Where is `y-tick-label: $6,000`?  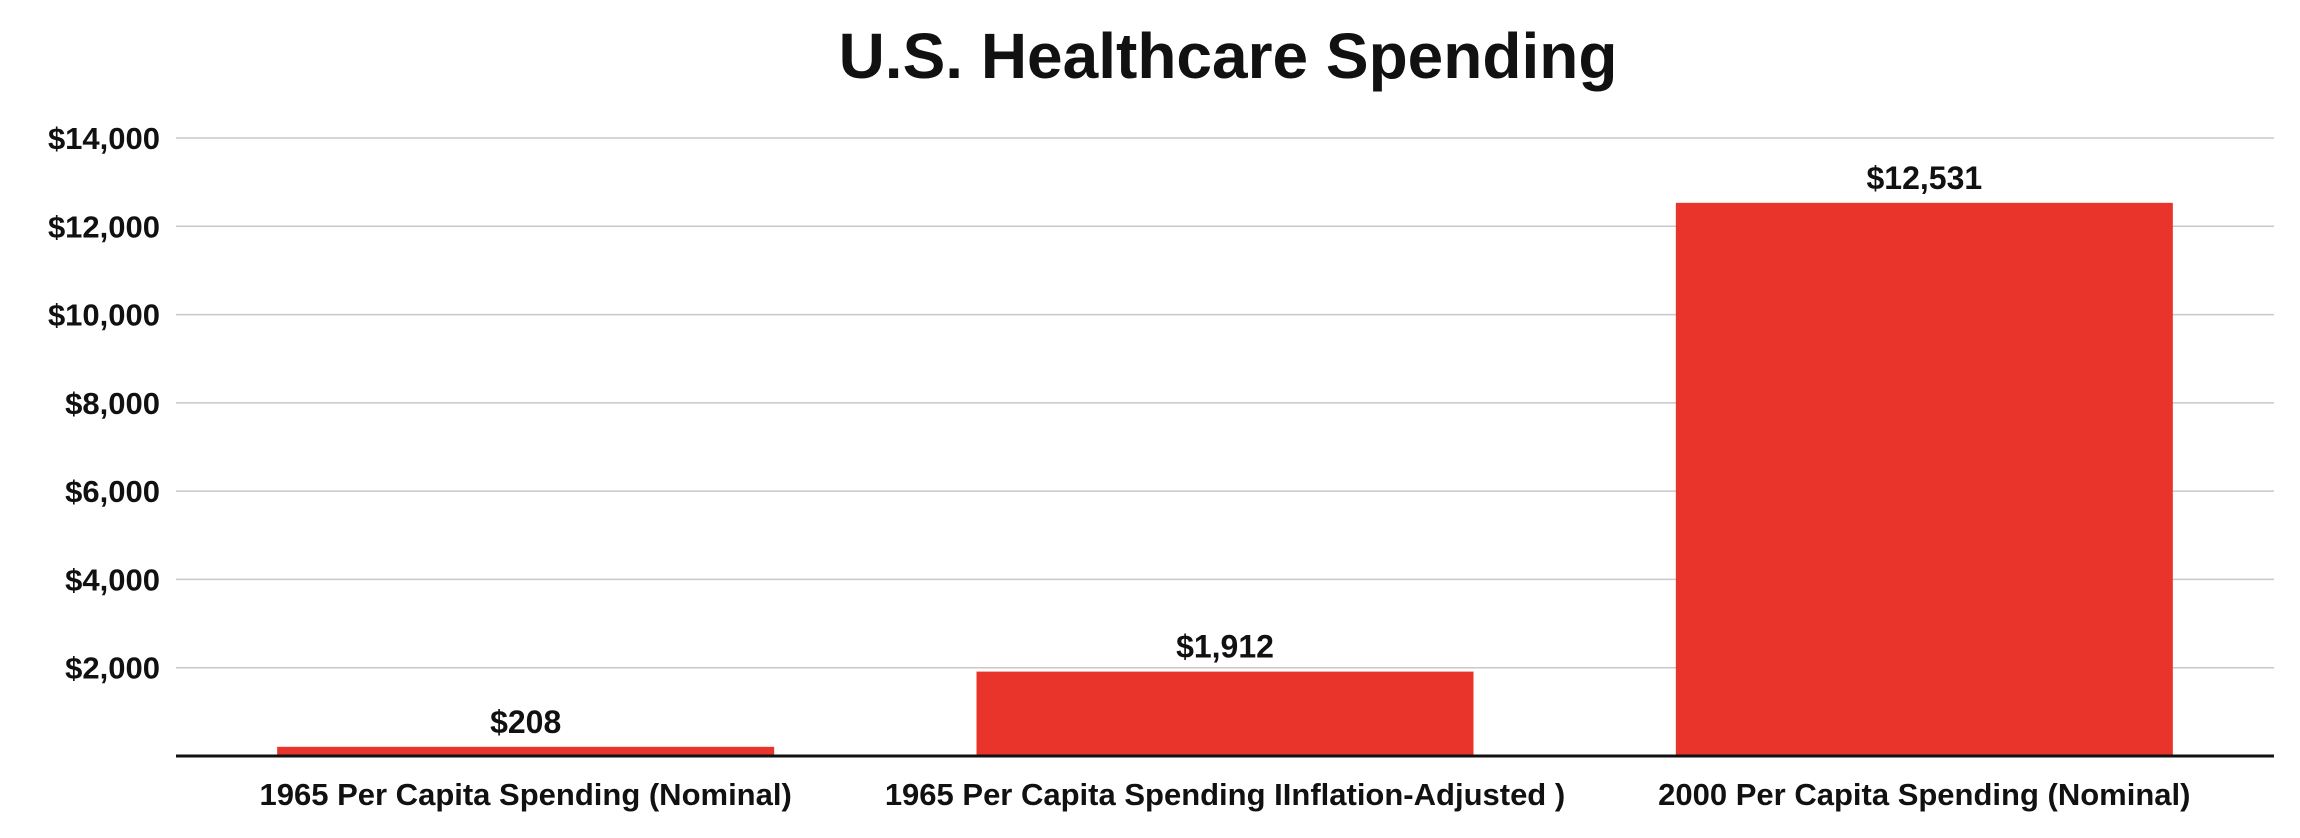 y-tick-label: $6,000 is located at coordinates (112, 491).